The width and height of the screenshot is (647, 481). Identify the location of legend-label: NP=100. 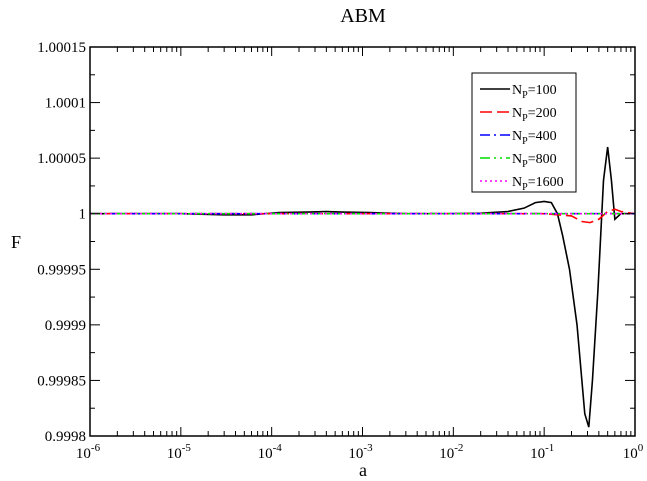
(534, 92).